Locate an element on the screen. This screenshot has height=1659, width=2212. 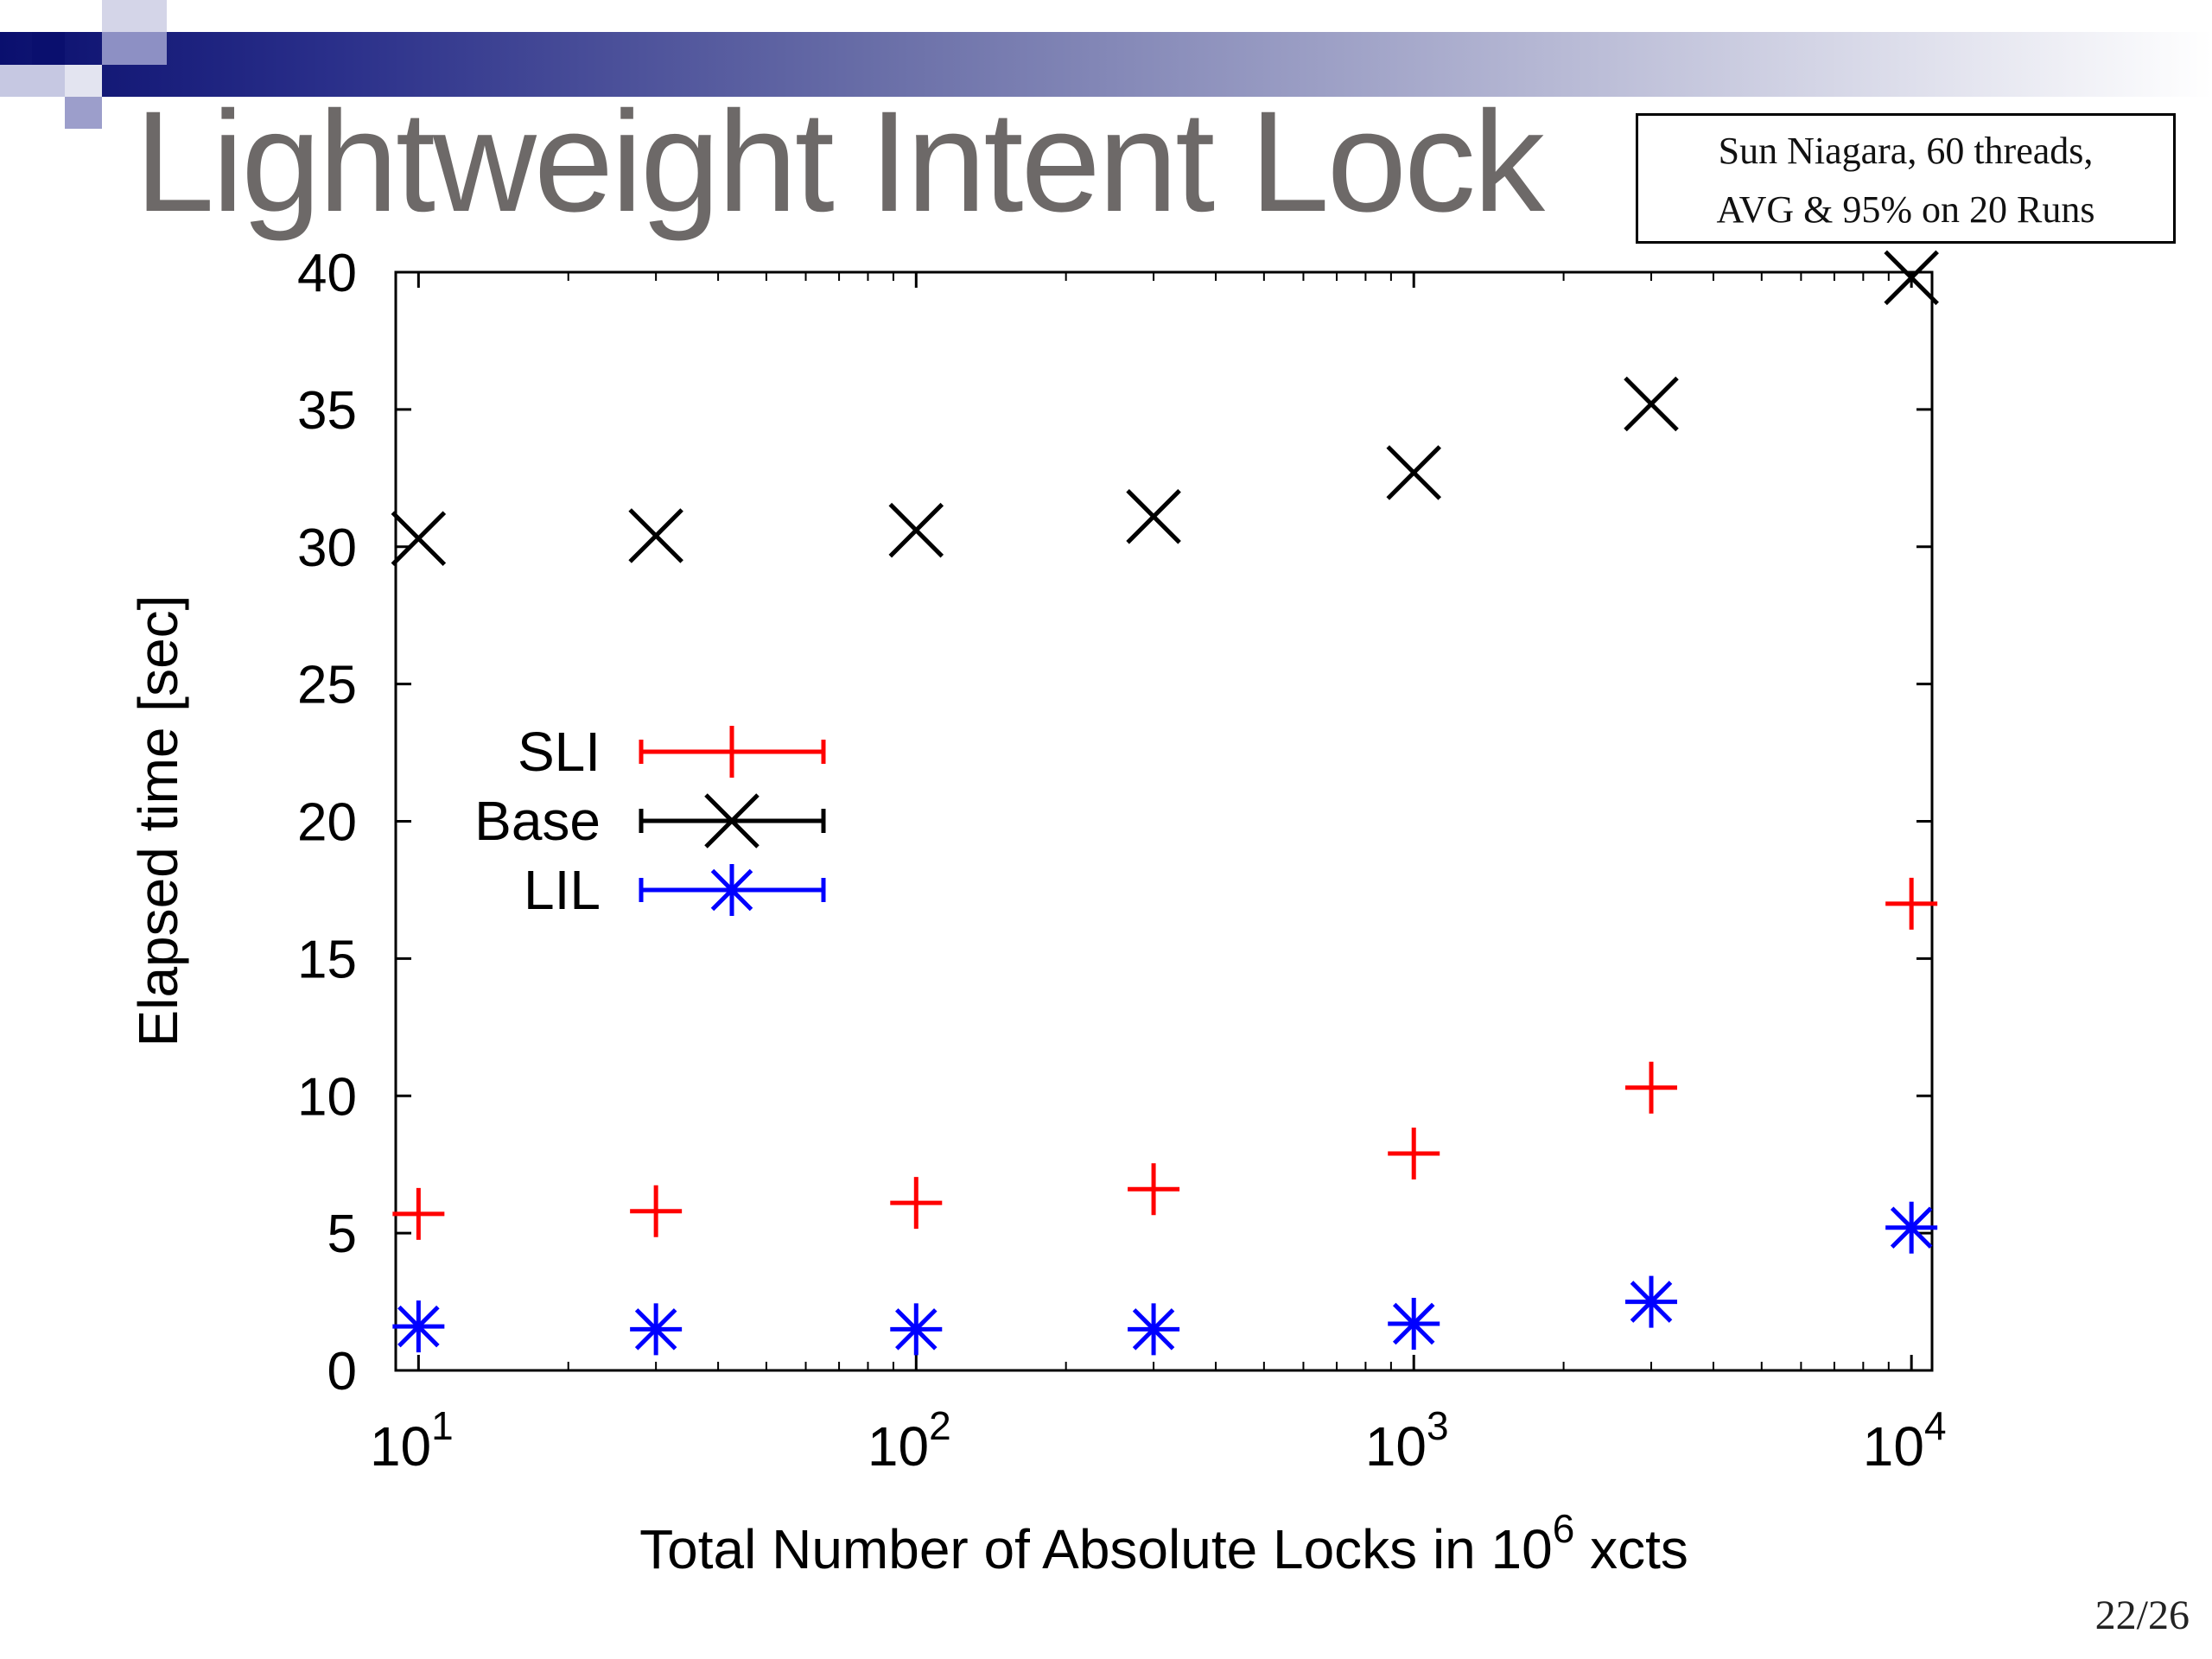
y-axis-label: Elapsed time [sec] is located at coordinates (158, 821).